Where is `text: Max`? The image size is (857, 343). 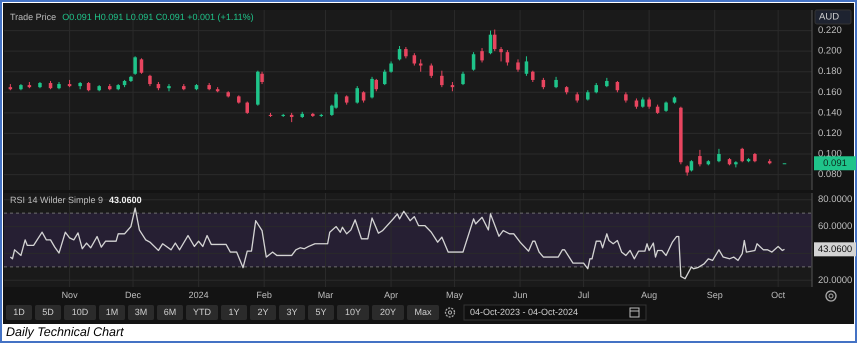 text: Max is located at coordinates (423, 311).